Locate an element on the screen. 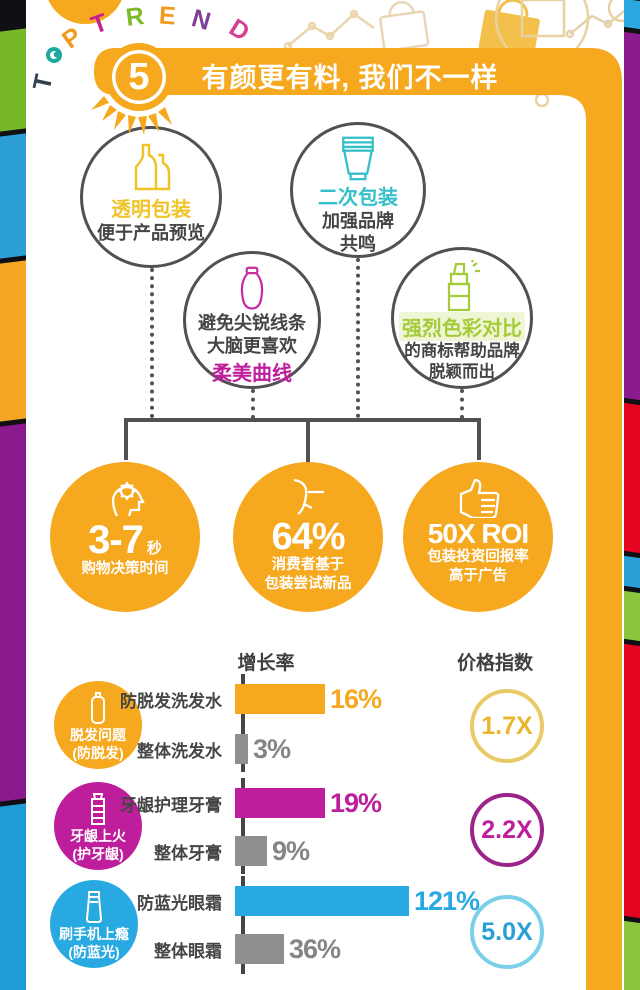 Image resolution: width=640 pixels, height=990 pixels. stat-desc: 消费者基于 is located at coordinates (308, 565).